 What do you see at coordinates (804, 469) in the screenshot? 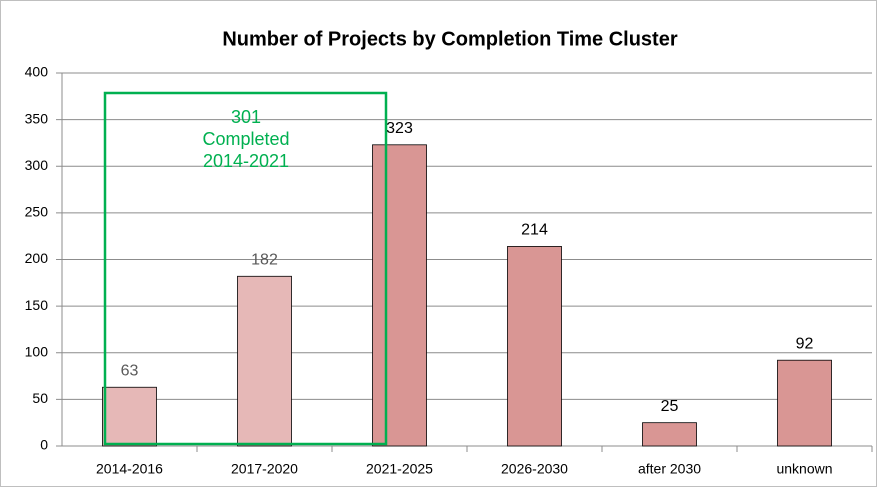
I see `x-tick-label: unknown` at bounding box center [804, 469].